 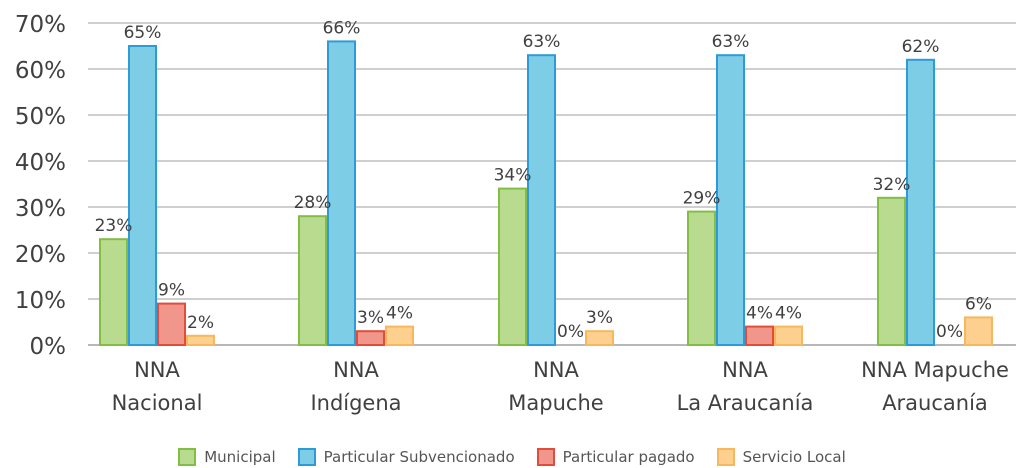 I want to click on legend-label: Municipal, so click(x=240, y=457).